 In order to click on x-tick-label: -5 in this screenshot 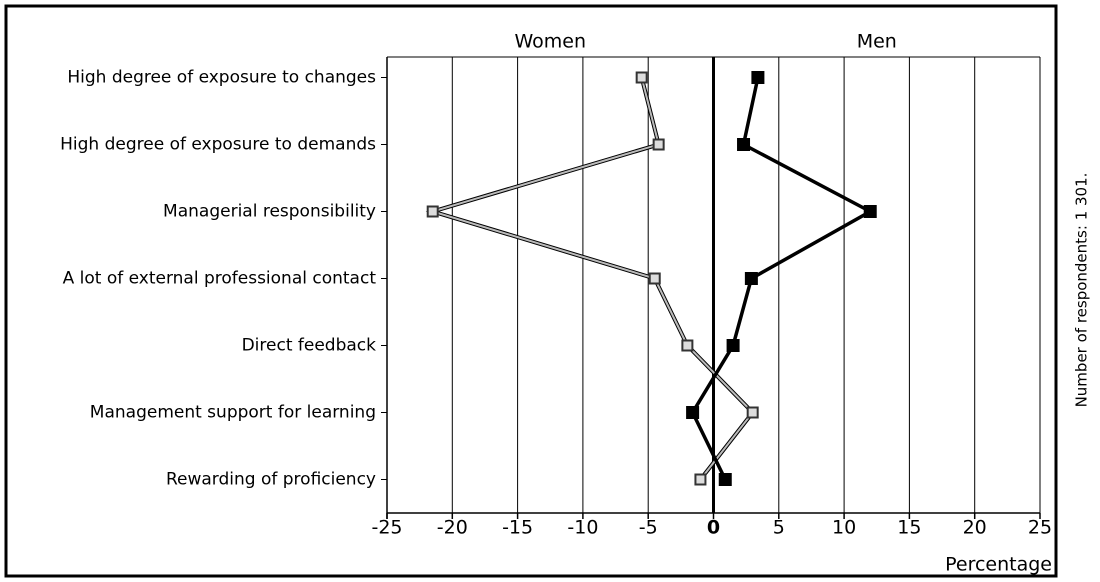, I will do `click(648, 528)`.